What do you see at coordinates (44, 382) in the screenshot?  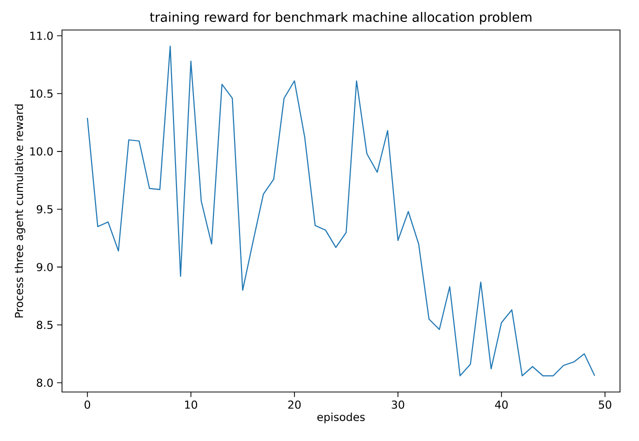 I see `y-tick-label: 8.0` at bounding box center [44, 382].